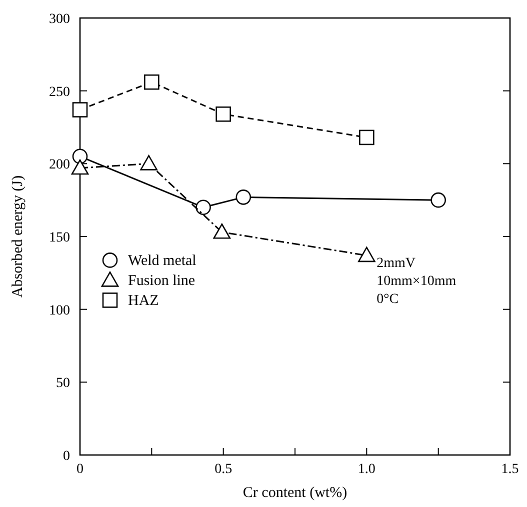 This screenshot has width=527, height=507. I want to click on legend-label: Fusion line, so click(162, 281).